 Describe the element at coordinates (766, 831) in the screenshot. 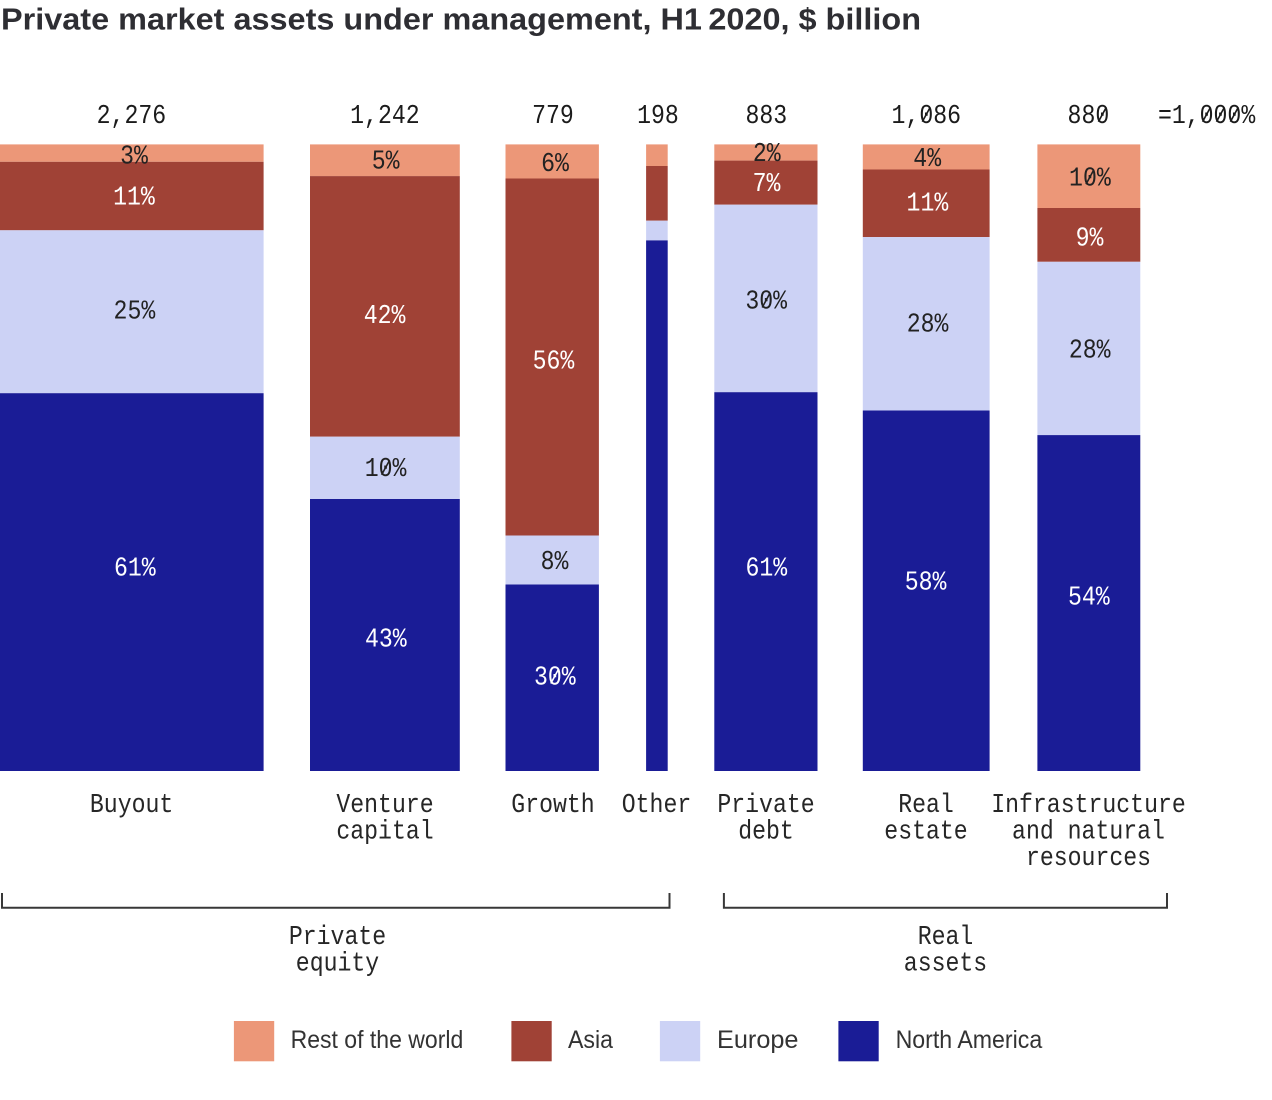

I see `svg-text: debt` at that location.